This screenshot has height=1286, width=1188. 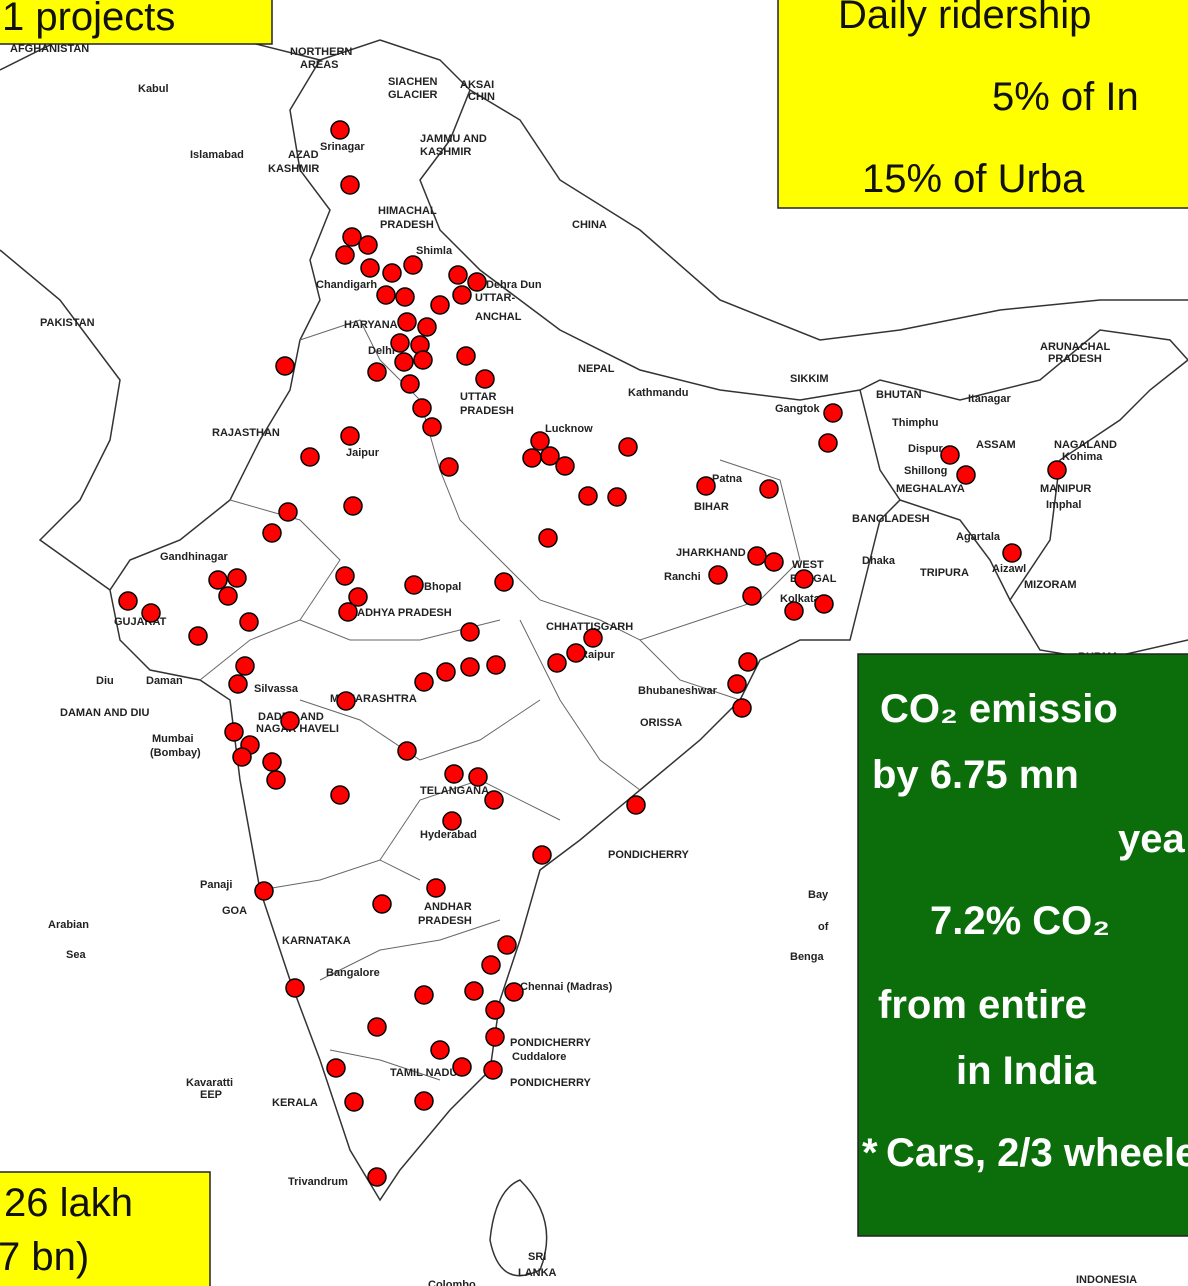 What do you see at coordinates (303, 155) in the screenshot?
I see `place-label: AZAD` at bounding box center [303, 155].